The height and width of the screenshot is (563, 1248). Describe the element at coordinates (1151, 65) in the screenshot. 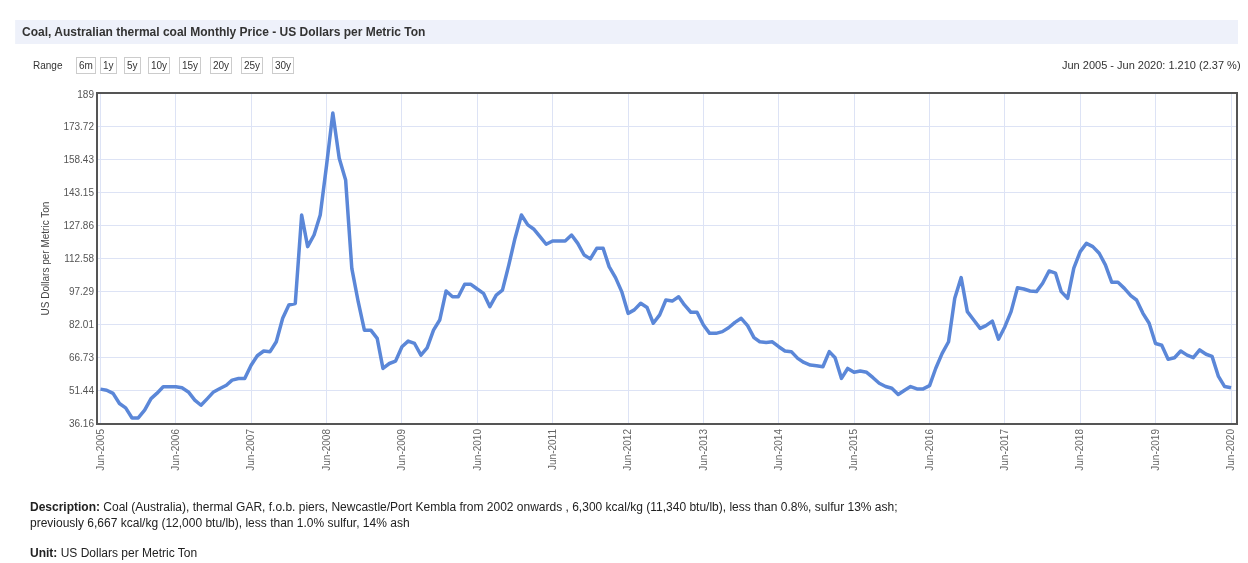

I see `text: Jun 2005 - Jun 2020: 1.210 (2.37 %)` at that location.